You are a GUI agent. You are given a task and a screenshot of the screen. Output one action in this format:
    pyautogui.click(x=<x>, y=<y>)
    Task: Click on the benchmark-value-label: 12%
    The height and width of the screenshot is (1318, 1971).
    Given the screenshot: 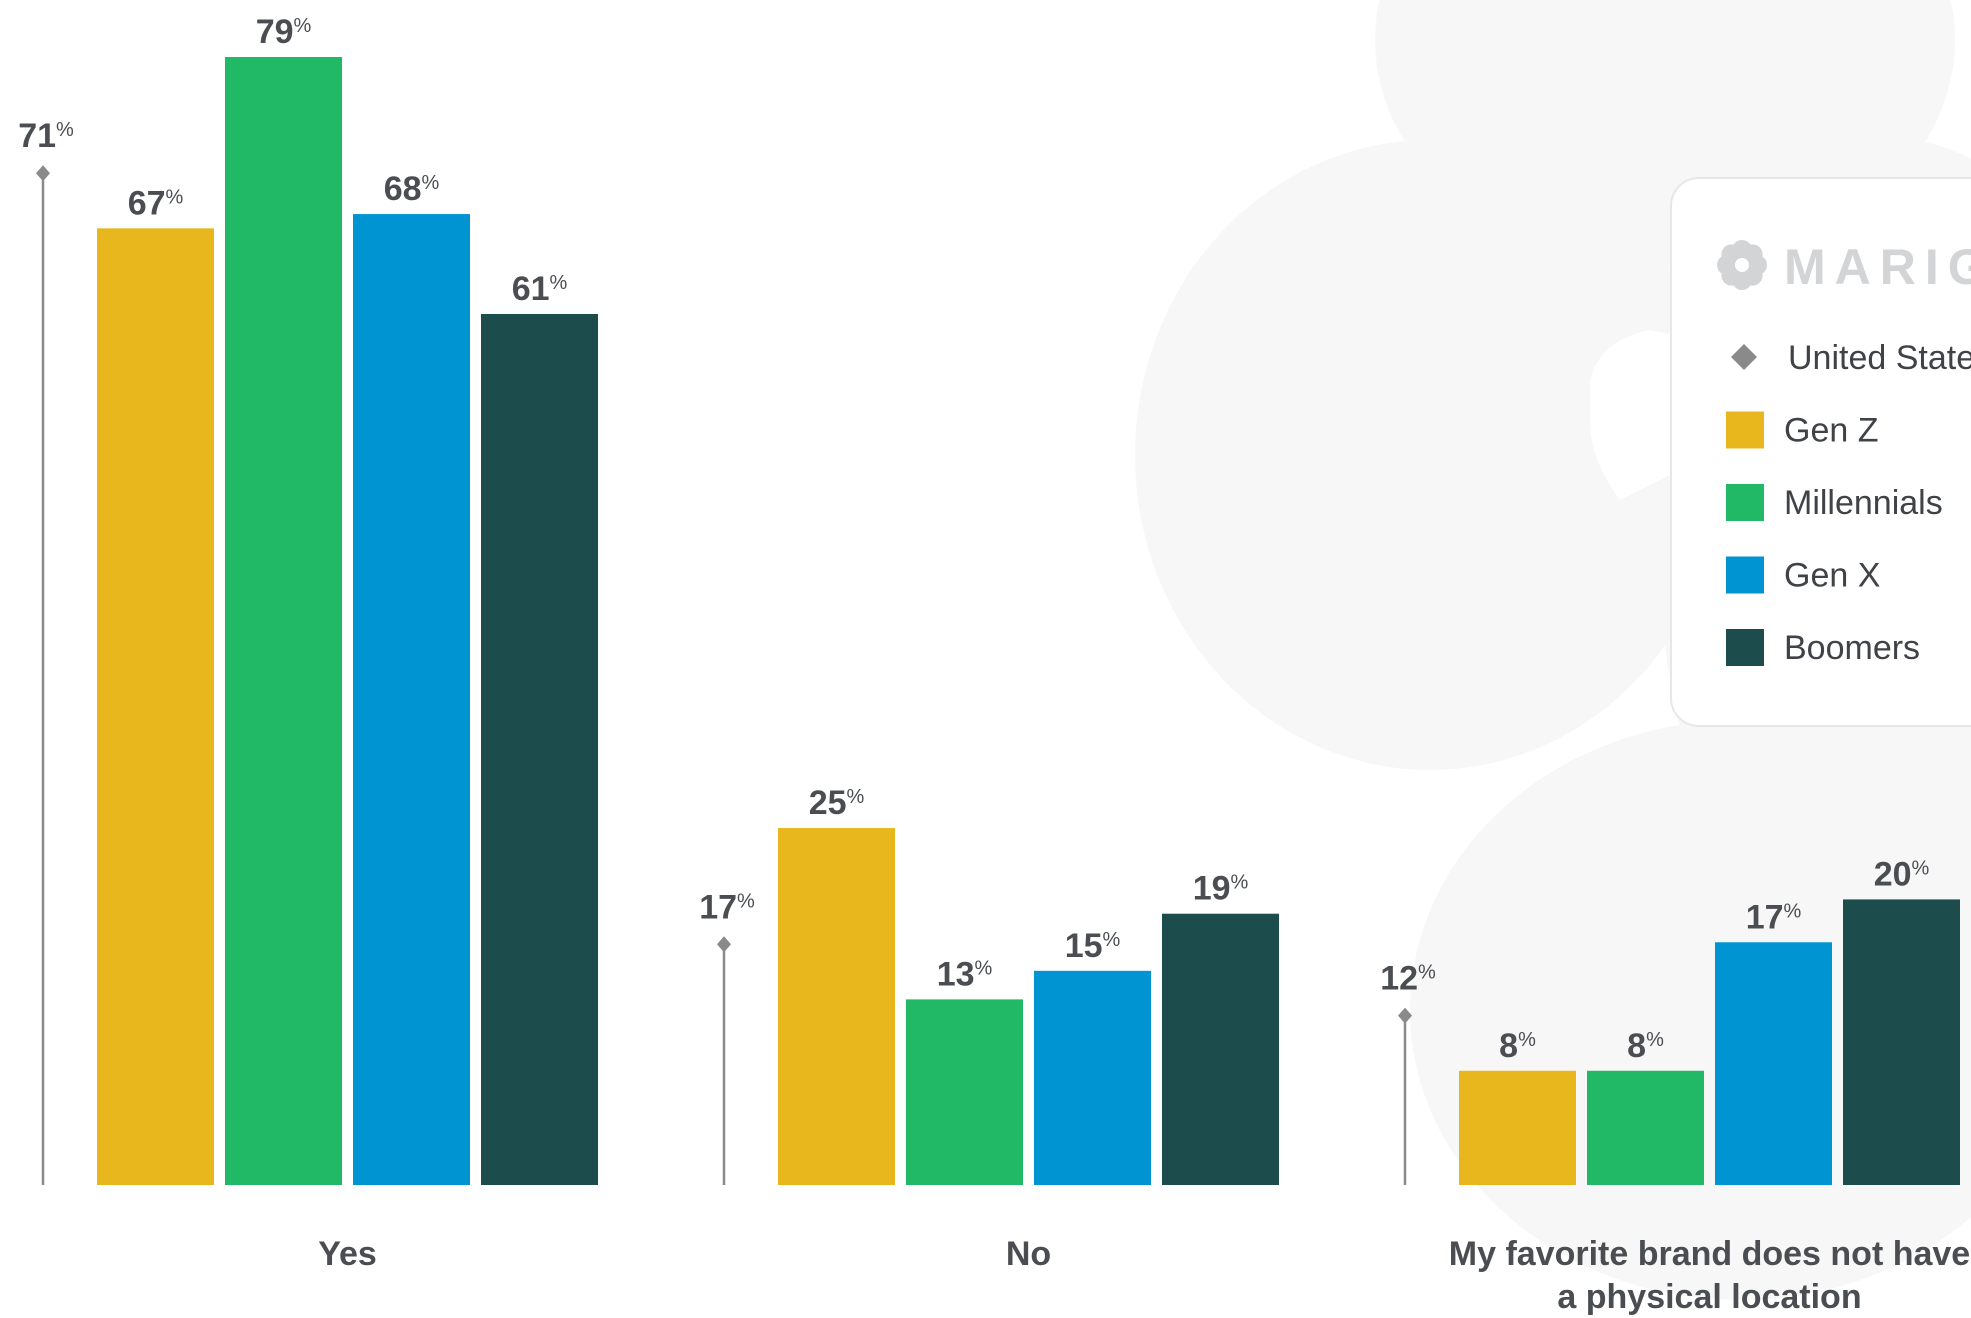 What is the action you would take?
    pyautogui.click(x=1408, y=979)
    